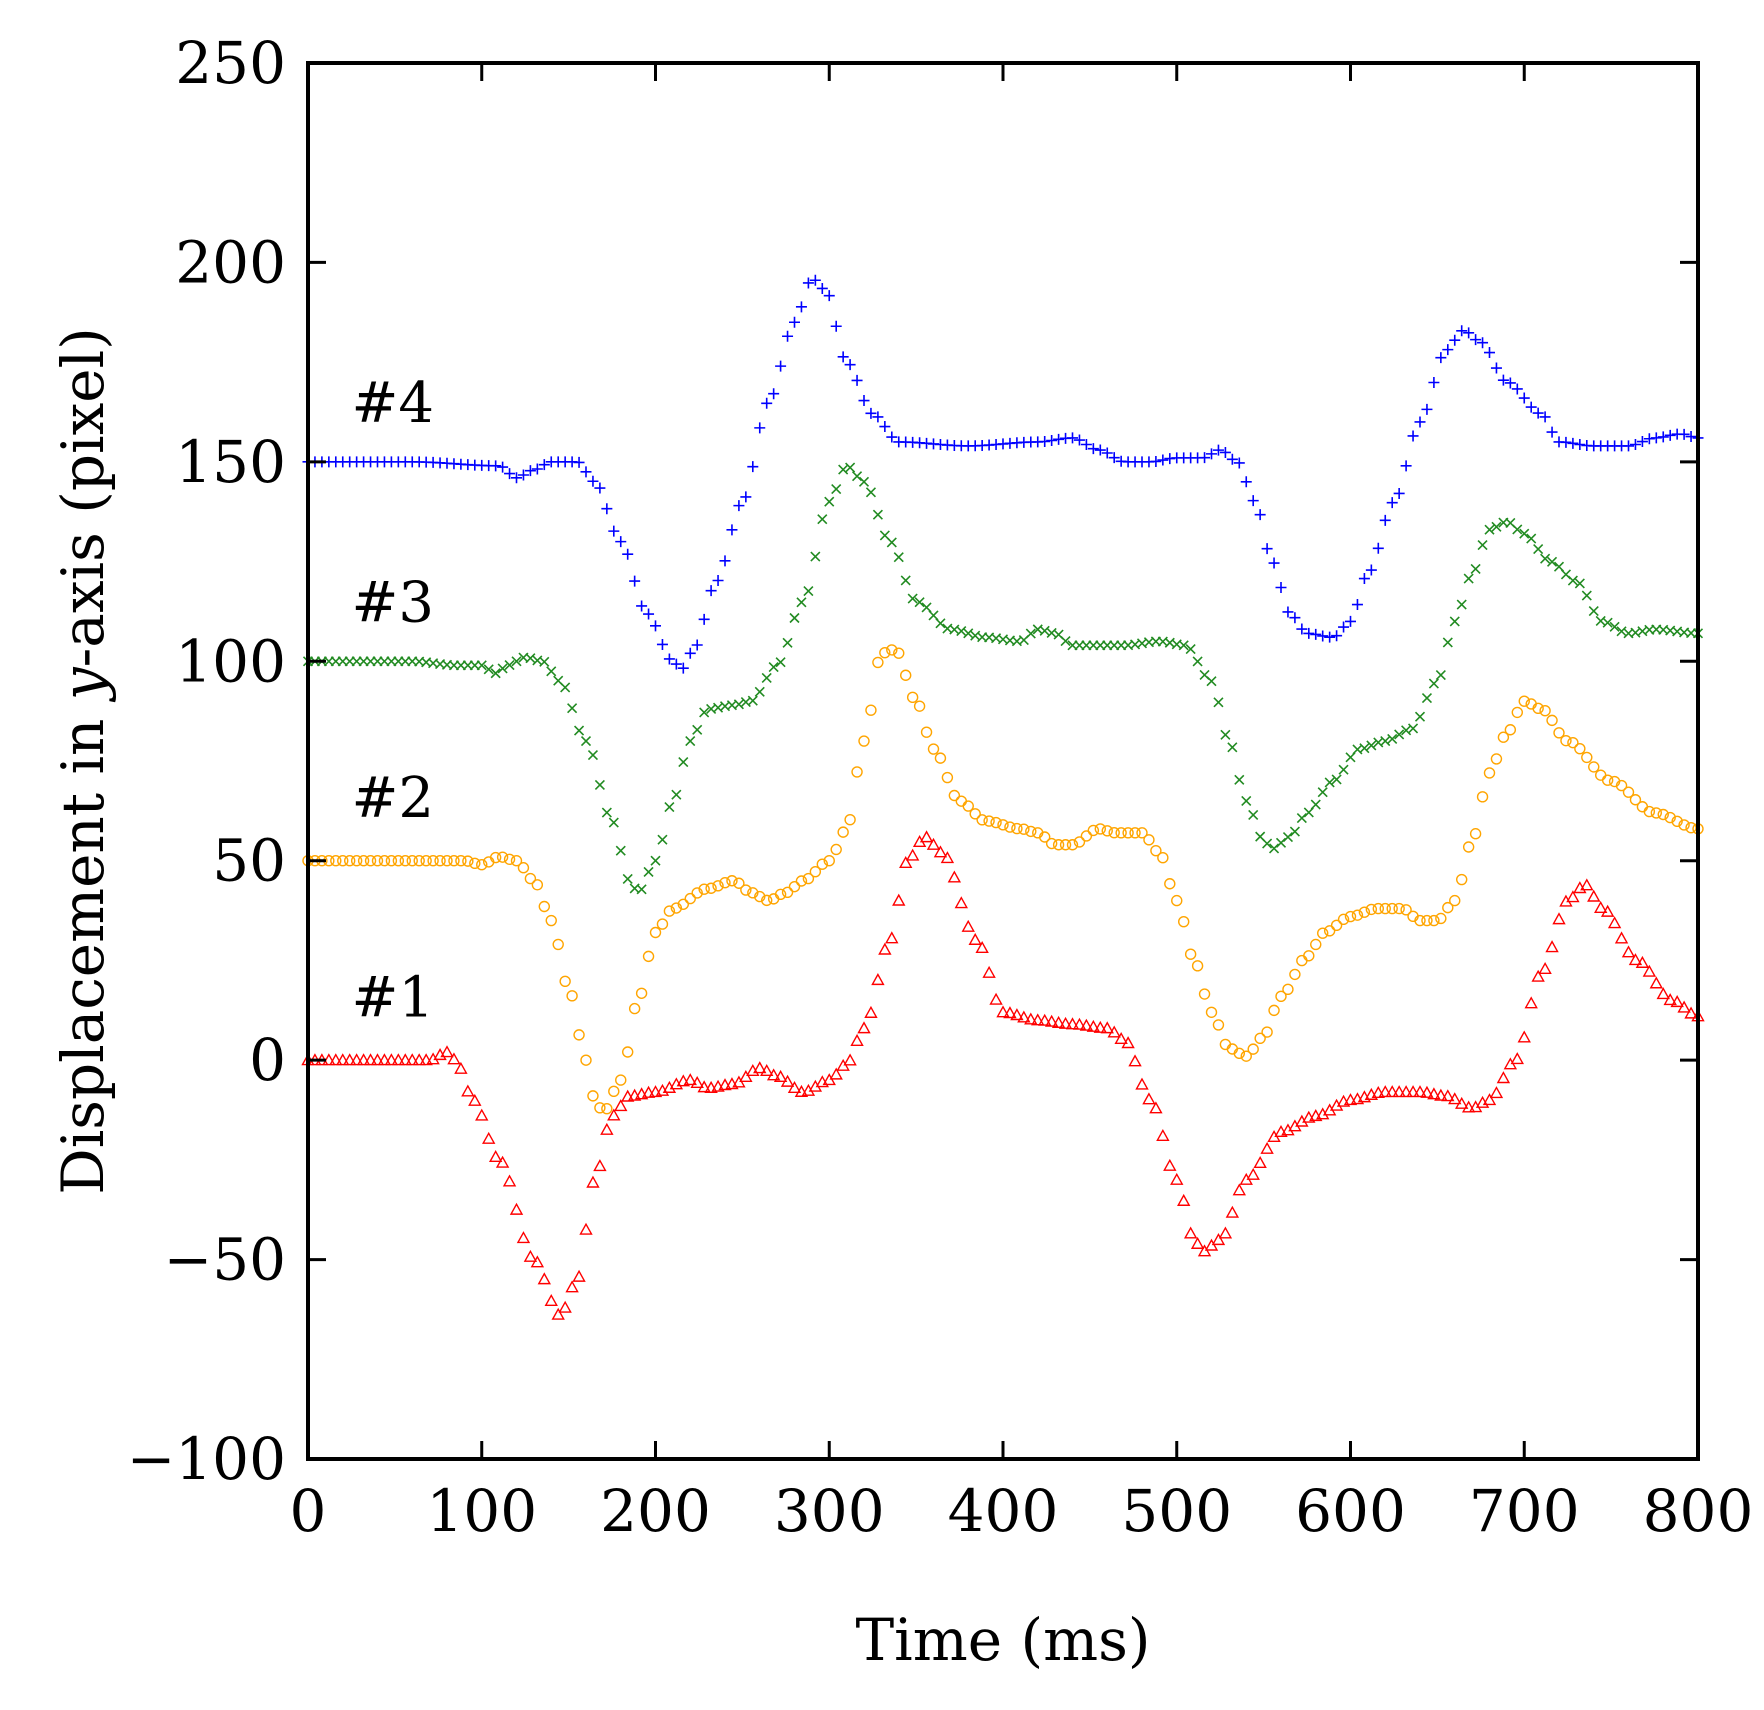  I want to click on y-tick-label: −50, so click(225, 1260).